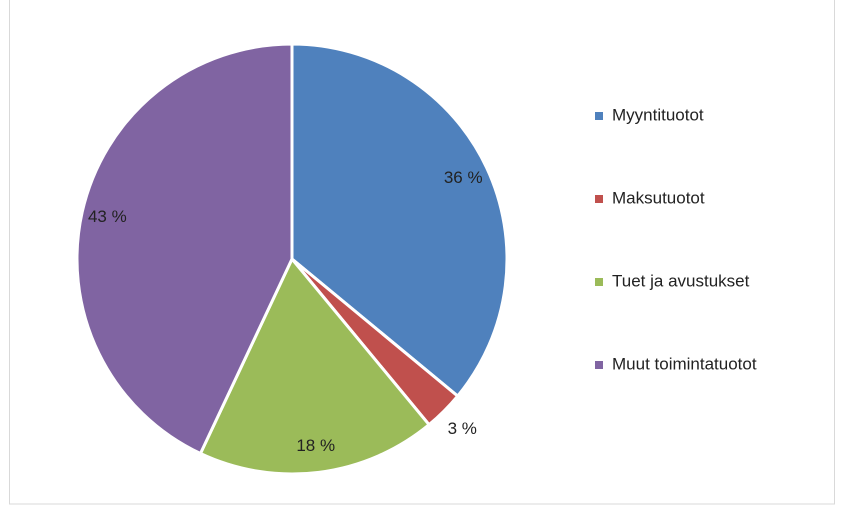  What do you see at coordinates (315, 366) in the screenshot?
I see `pie-slice` at bounding box center [315, 366].